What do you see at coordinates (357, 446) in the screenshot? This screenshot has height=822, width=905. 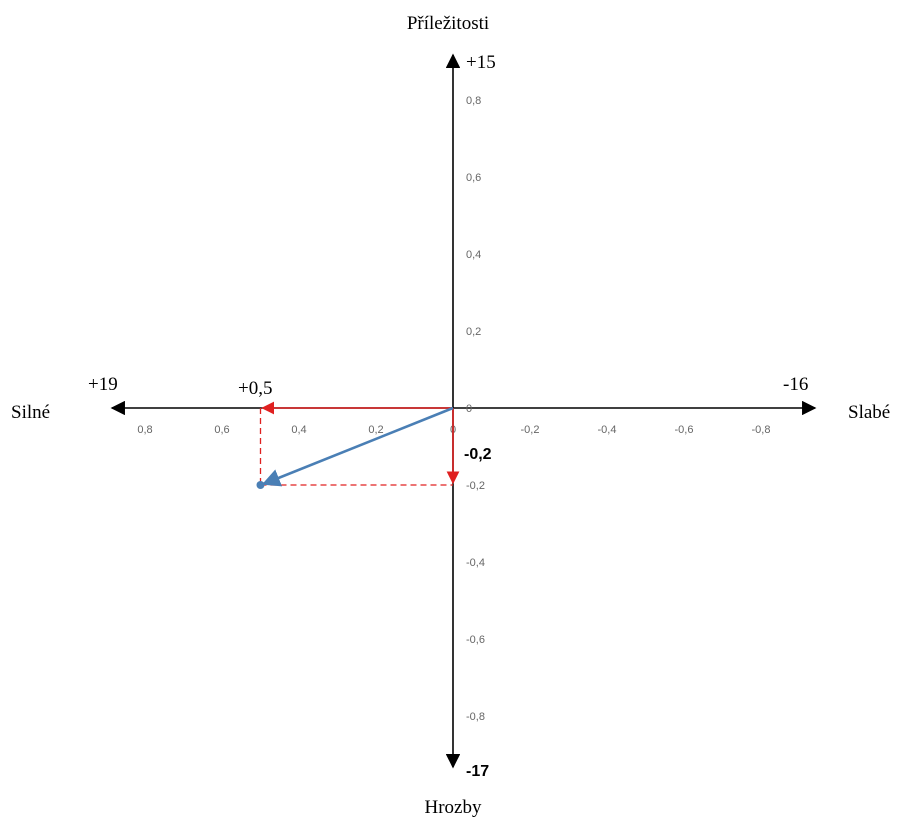 I see `resultant-vector` at bounding box center [357, 446].